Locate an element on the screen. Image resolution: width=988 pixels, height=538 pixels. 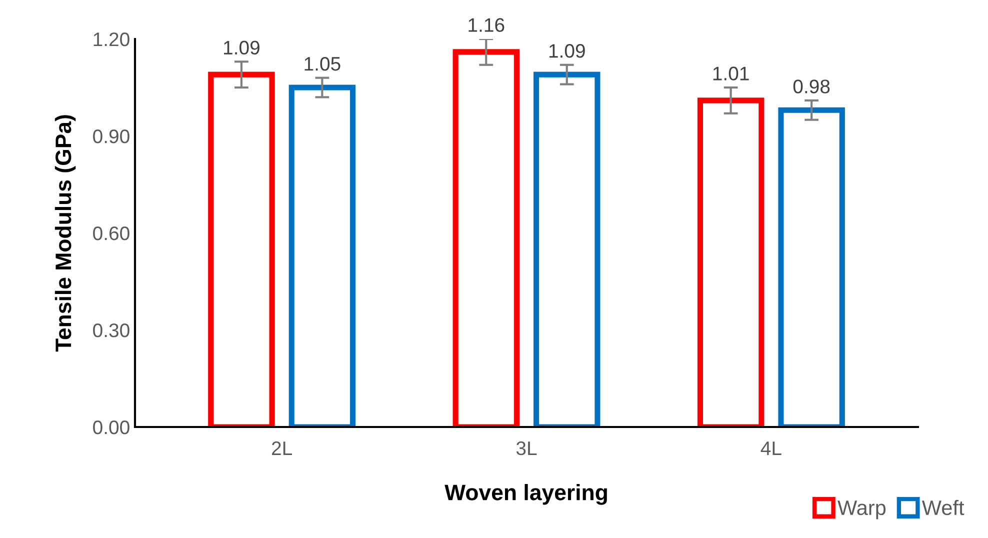
y-tick-label: 0.90 is located at coordinates (111, 136).